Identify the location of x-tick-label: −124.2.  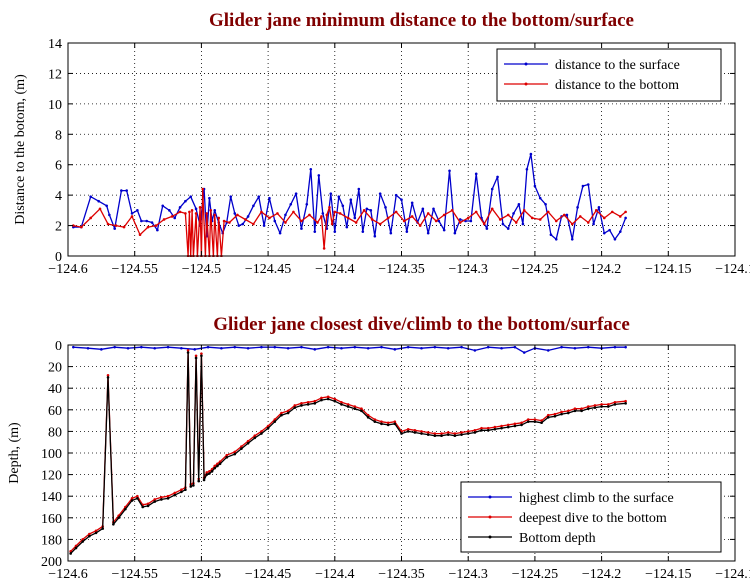
(601, 574).